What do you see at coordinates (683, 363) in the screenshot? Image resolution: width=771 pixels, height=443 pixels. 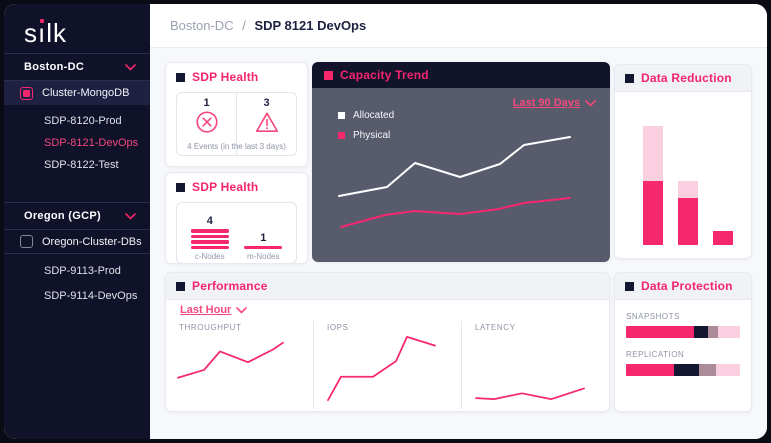 I see `replication-row: REPLICATION` at bounding box center [683, 363].